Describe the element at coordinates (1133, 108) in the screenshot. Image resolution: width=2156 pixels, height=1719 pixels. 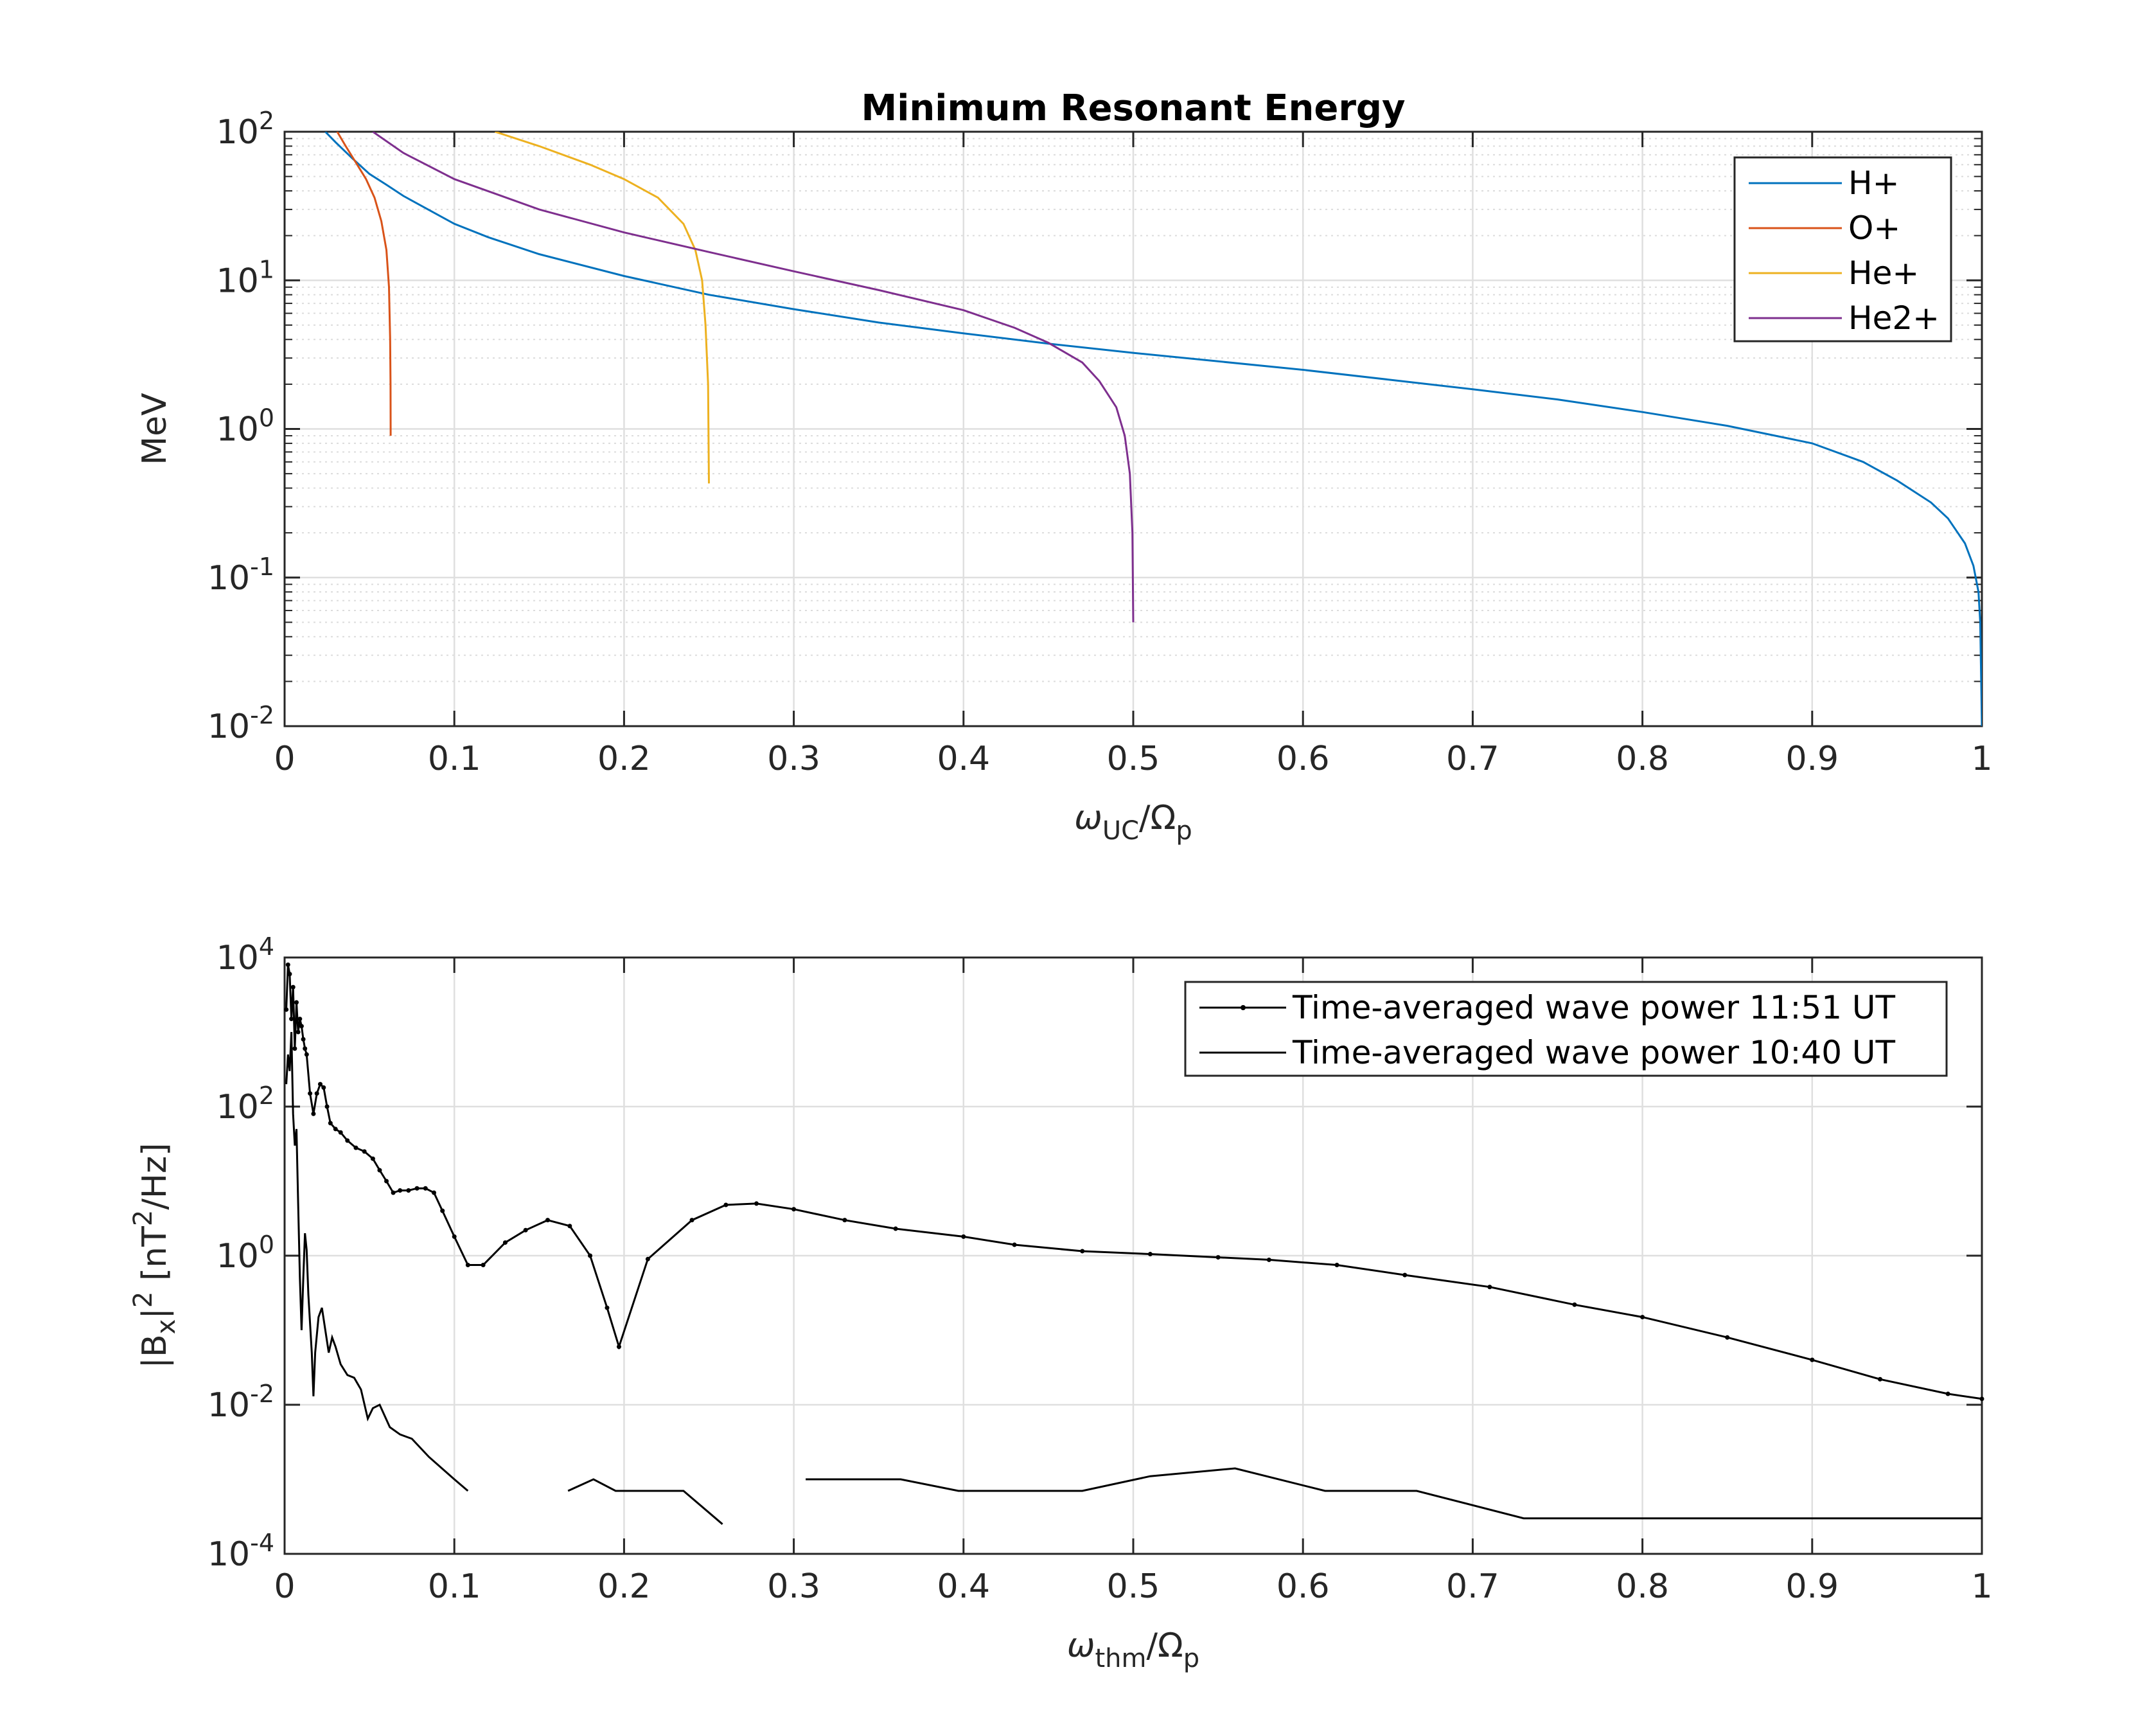
I see `chart-title: Minimum Resonant Energy` at that location.